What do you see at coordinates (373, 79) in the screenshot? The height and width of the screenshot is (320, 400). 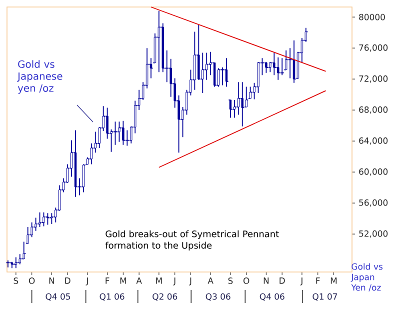 I see `y-tick-label: 72,000` at bounding box center [373, 79].